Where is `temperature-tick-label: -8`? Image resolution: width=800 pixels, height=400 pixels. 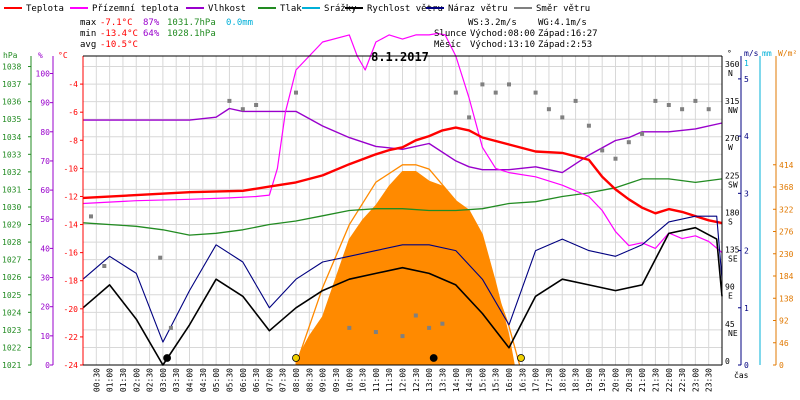 temperature-tick-label: -8 is located at coordinates (73, 140).